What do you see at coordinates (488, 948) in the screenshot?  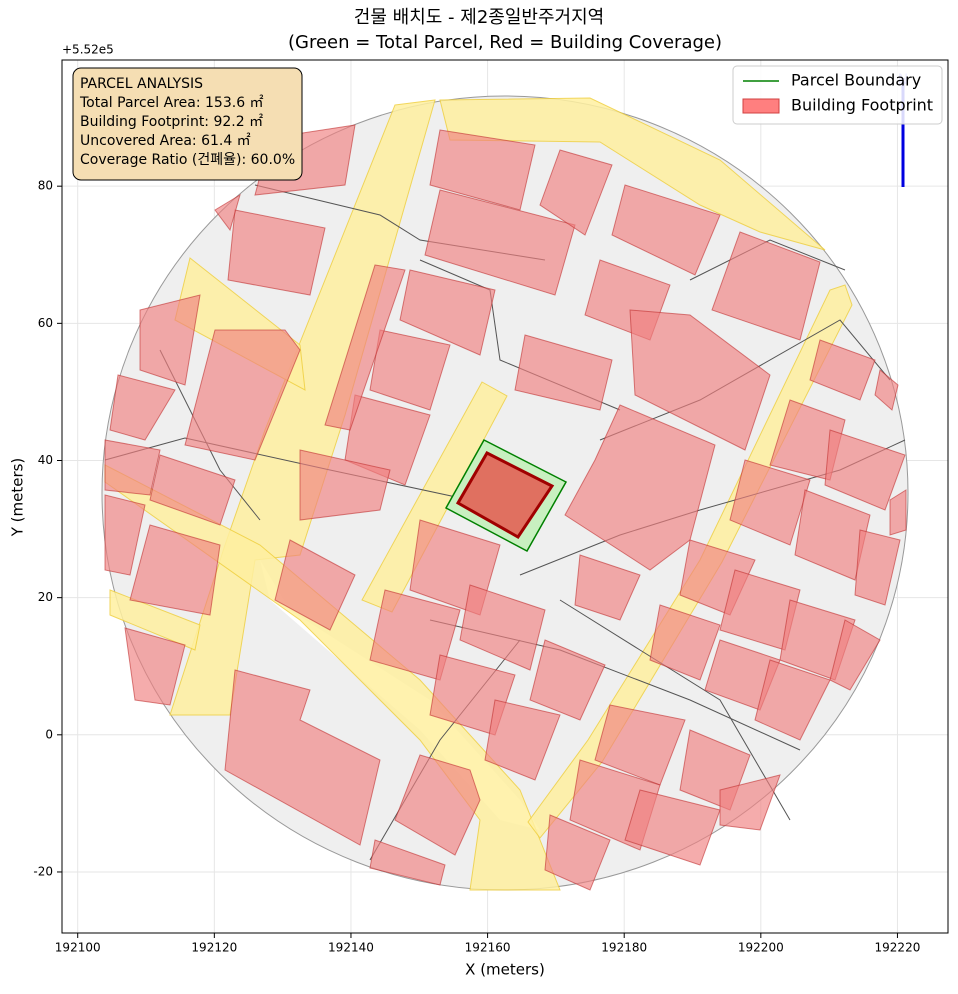 I see `x-tick-label: 192160` at bounding box center [488, 948].